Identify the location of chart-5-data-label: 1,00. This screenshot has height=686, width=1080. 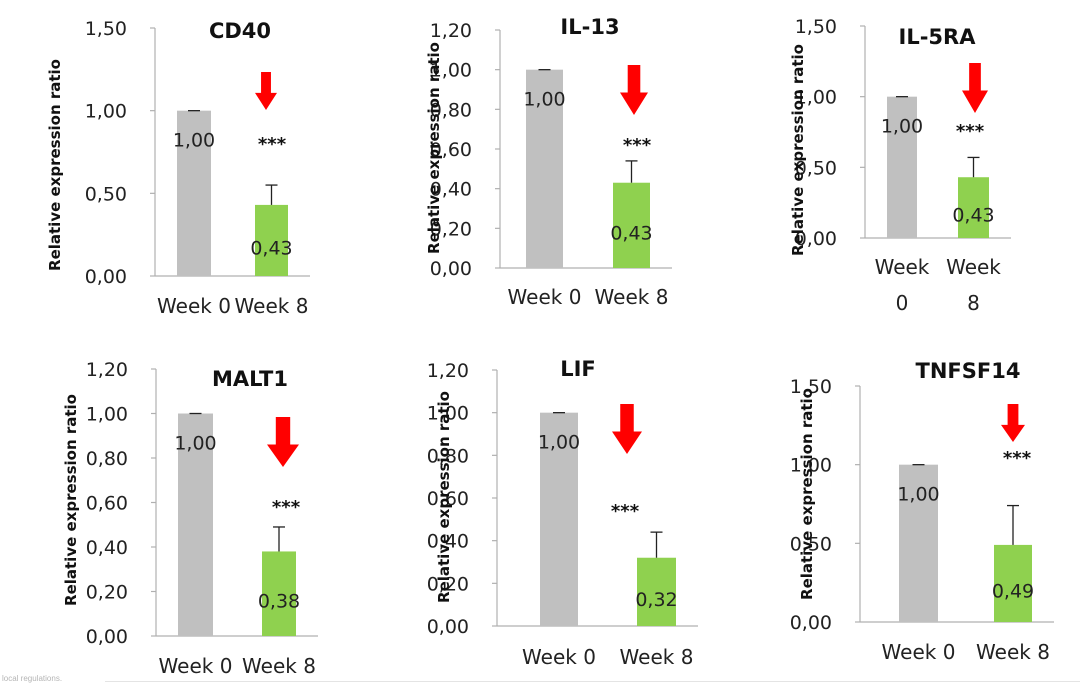
(559, 443).